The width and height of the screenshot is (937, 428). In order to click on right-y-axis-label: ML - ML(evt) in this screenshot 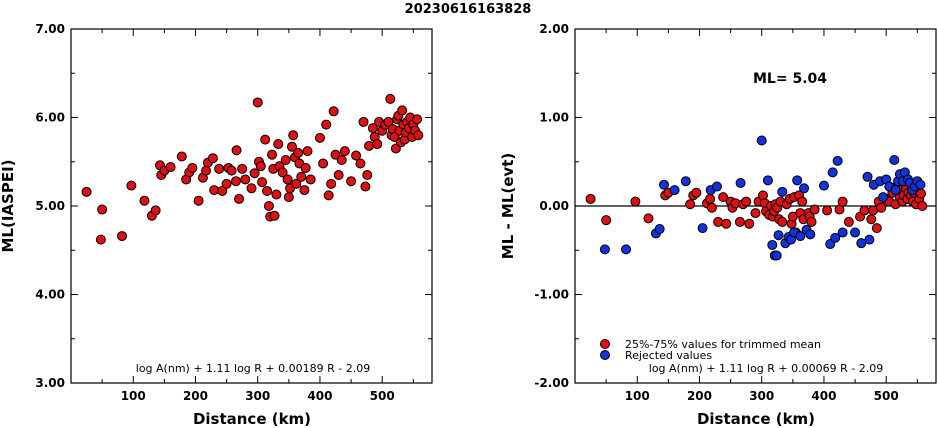, I will do `click(508, 206)`.